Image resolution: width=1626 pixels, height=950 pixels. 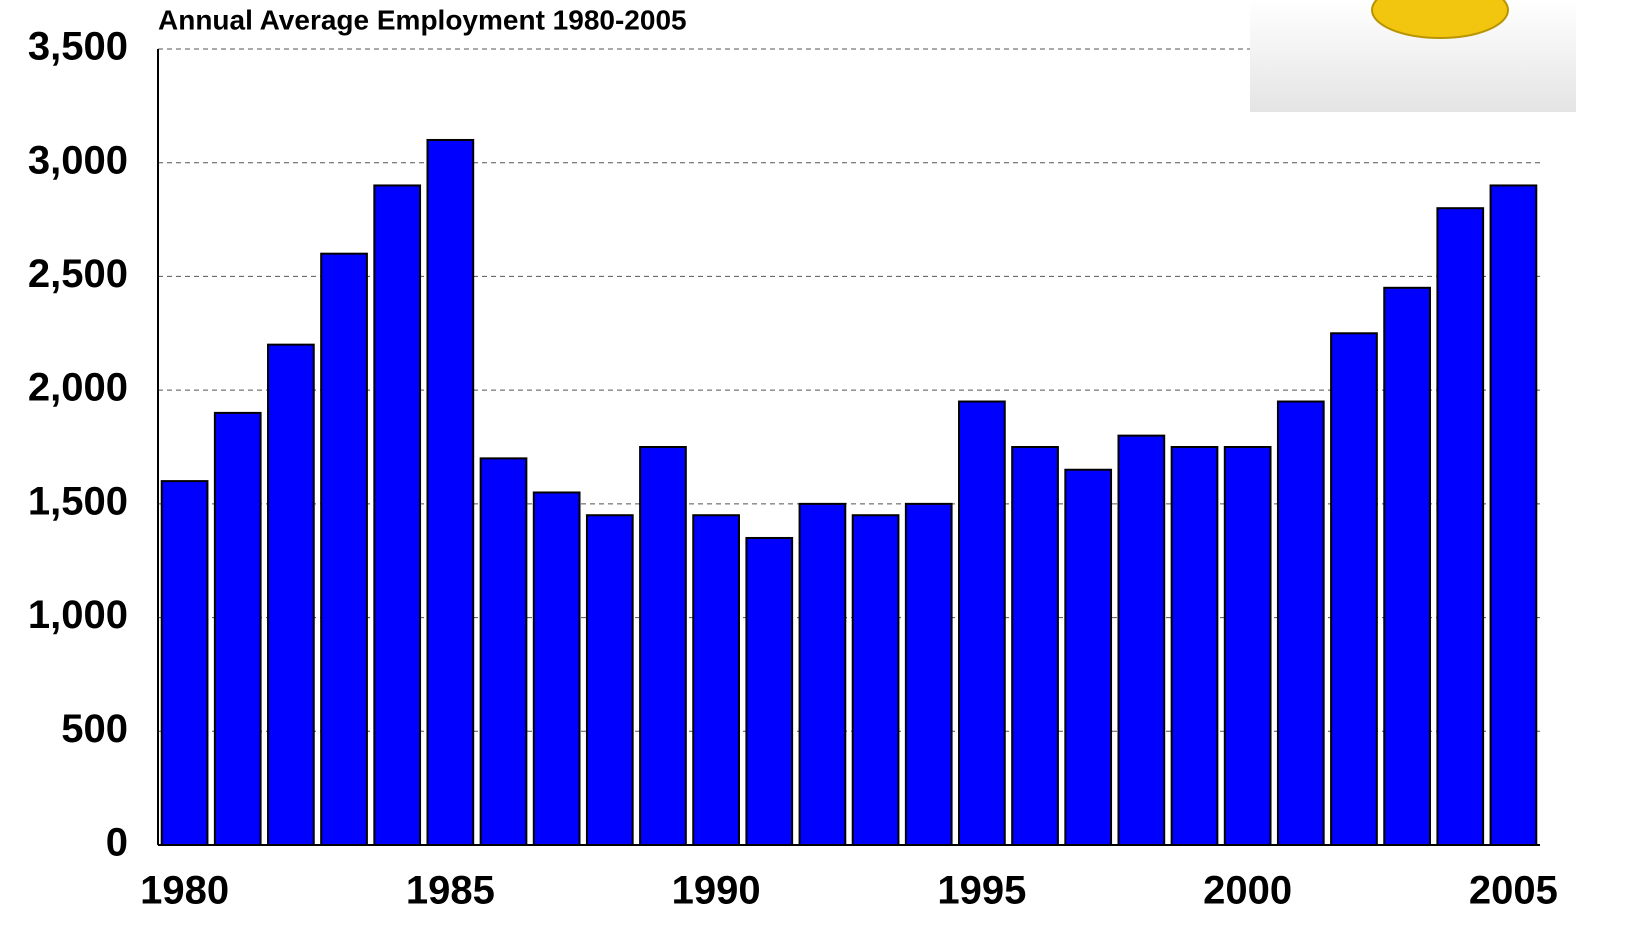 I want to click on y-tick-label: 2,000, so click(x=78, y=388).